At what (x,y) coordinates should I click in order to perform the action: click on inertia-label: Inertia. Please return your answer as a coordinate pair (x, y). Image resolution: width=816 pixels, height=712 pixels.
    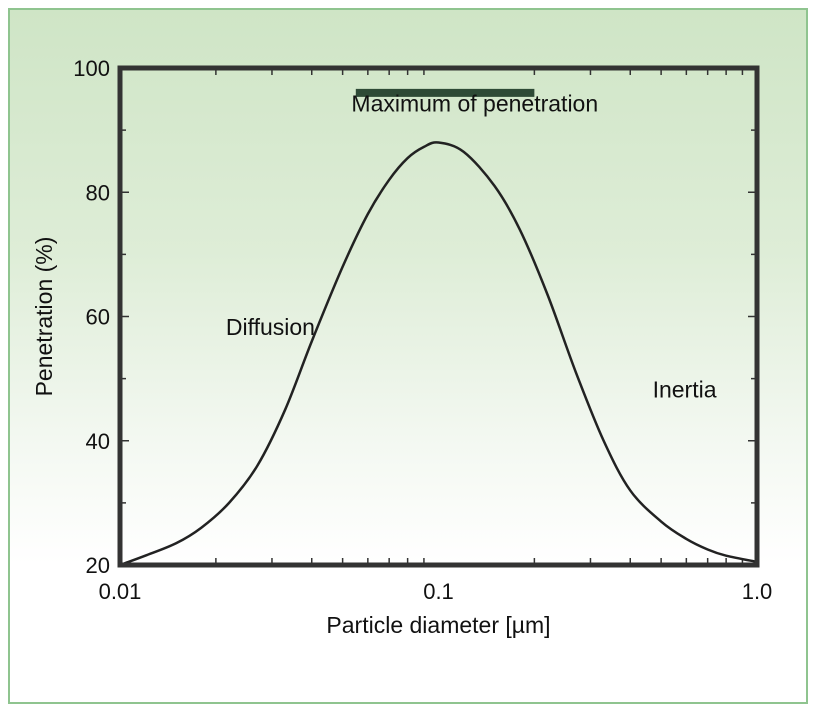
    Looking at the image, I should click on (685, 389).